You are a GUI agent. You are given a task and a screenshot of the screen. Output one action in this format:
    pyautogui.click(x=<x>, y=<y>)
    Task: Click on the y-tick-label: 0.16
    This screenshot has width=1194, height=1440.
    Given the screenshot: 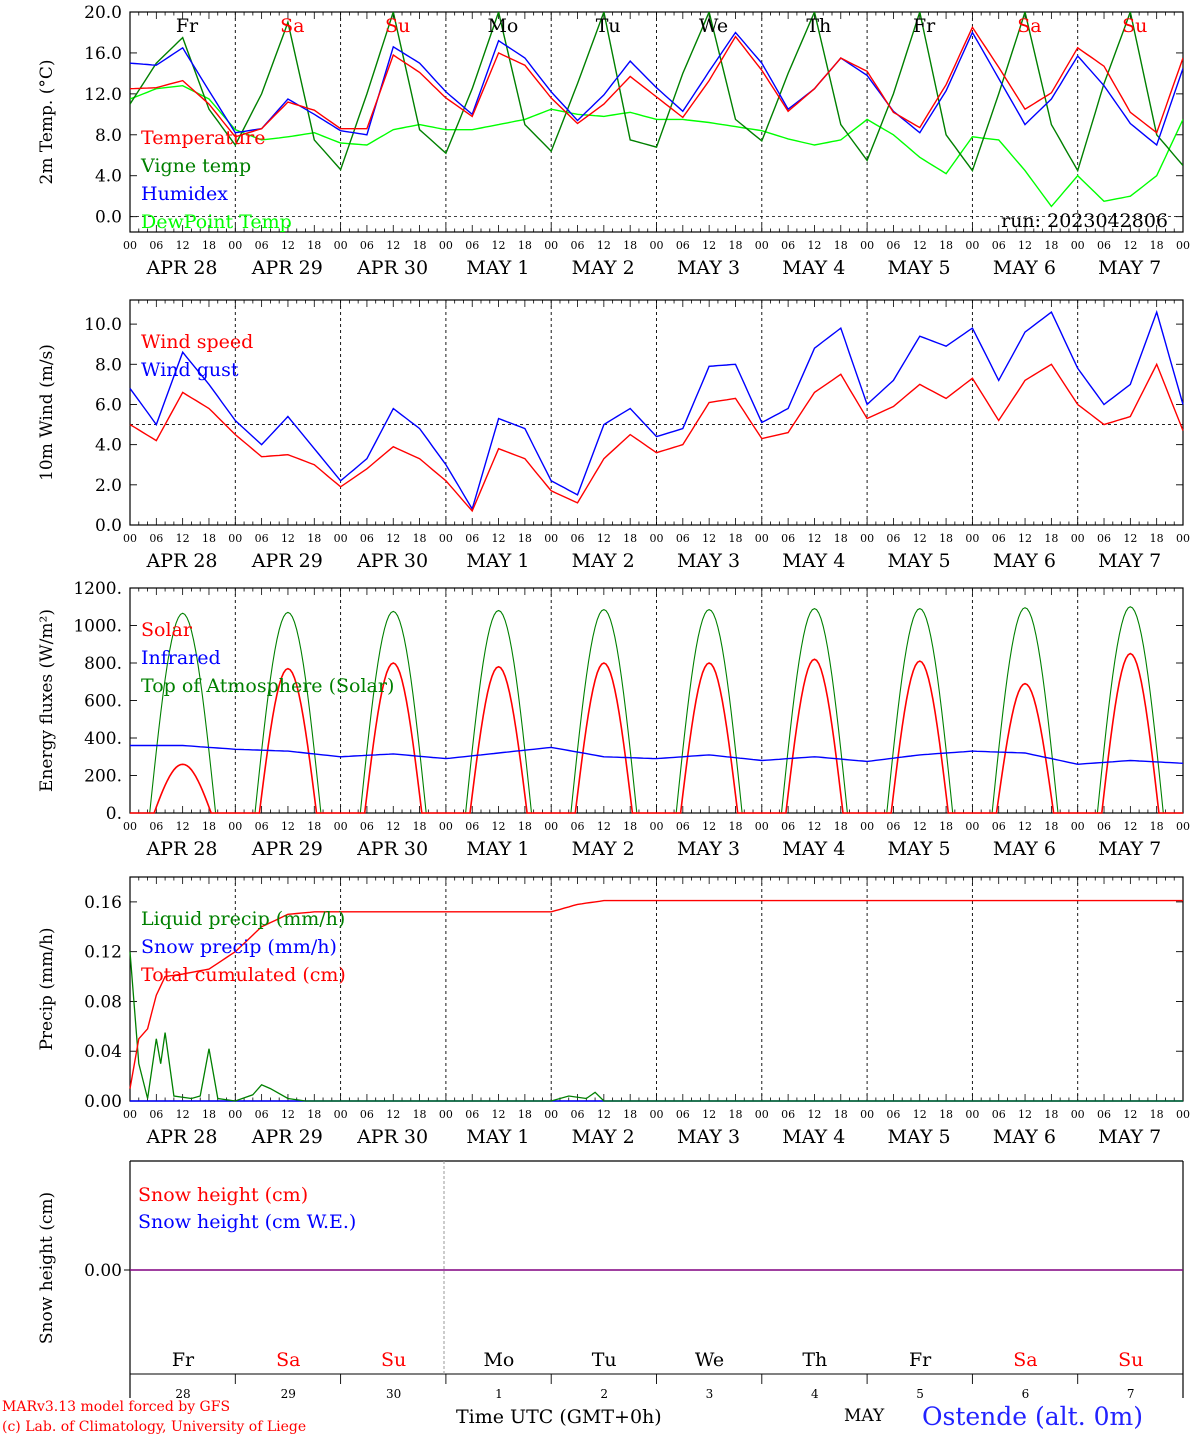 What is the action you would take?
    pyautogui.click(x=103, y=903)
    